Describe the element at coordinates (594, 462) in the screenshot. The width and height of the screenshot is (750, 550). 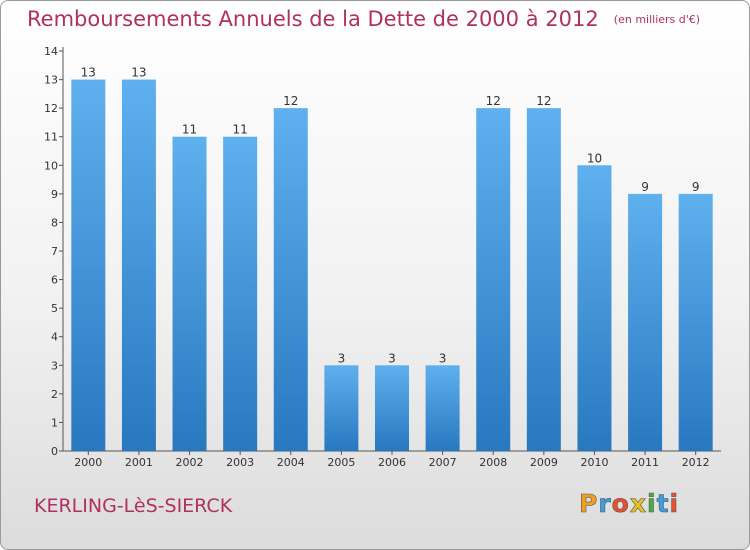
I see `x-tick-label: 2010` at that location.